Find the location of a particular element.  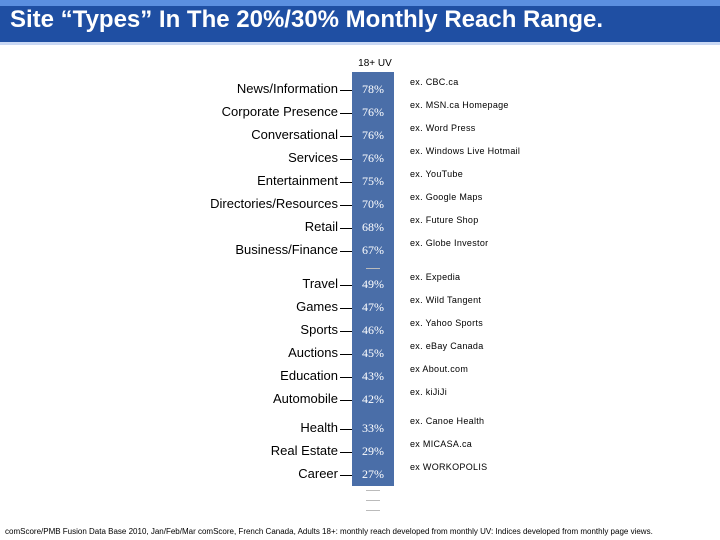

example-site-label: ex. eBay Canada is located at coordinates (447, 346).